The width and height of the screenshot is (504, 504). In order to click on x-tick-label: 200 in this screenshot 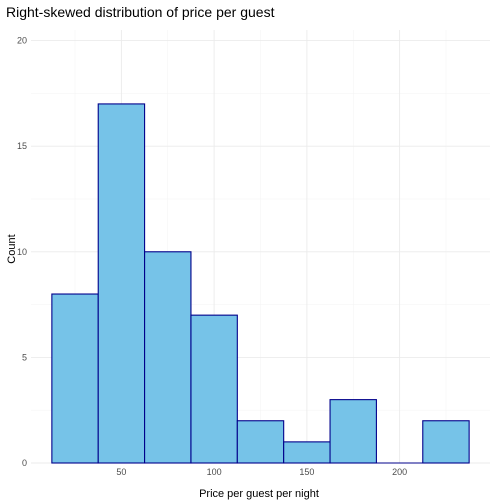, I will do `click(399, 472)`.